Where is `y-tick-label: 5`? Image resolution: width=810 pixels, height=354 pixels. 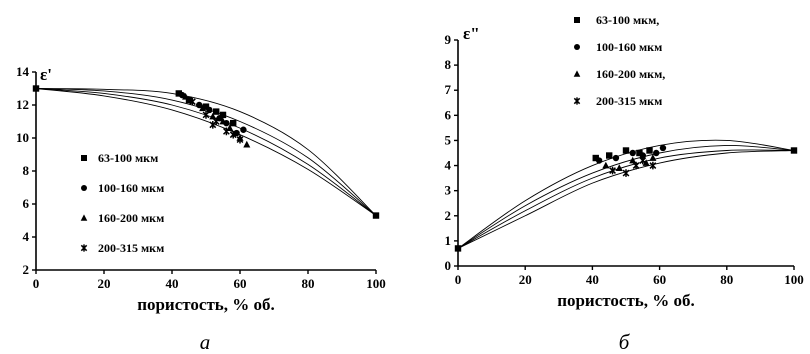 y-tick-label: 5 is located at coordinates (448, 139).